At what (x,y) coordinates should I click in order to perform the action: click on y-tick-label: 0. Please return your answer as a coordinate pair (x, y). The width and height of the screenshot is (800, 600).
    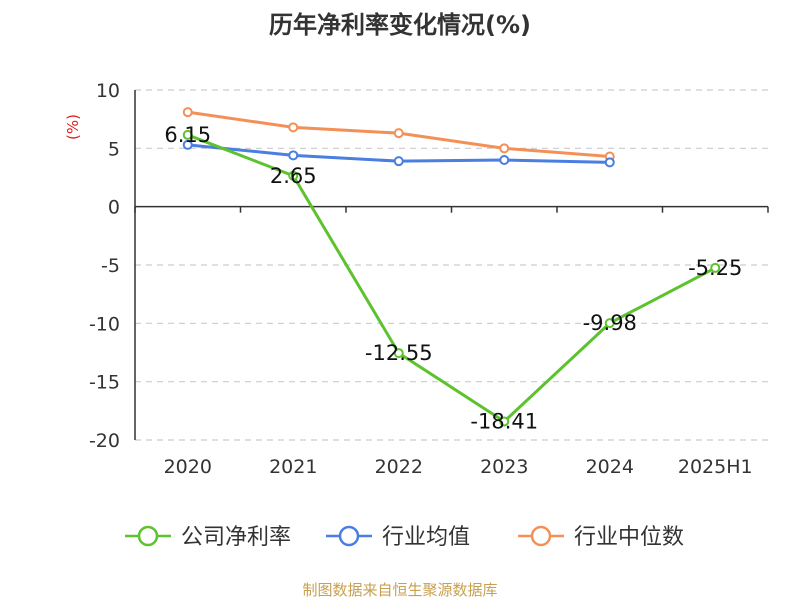
    Looking at the image, I should click on (114, 208).